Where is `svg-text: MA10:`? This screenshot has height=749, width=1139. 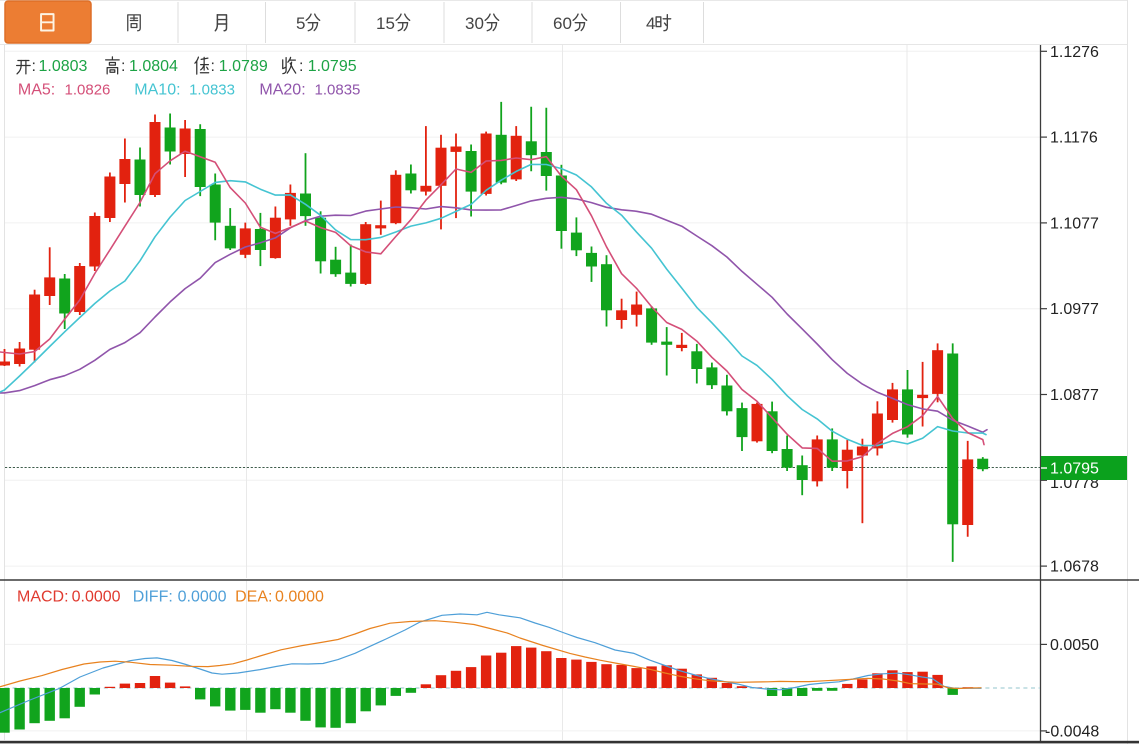
svg-text: MA10: is located at coordinates (157, 90).